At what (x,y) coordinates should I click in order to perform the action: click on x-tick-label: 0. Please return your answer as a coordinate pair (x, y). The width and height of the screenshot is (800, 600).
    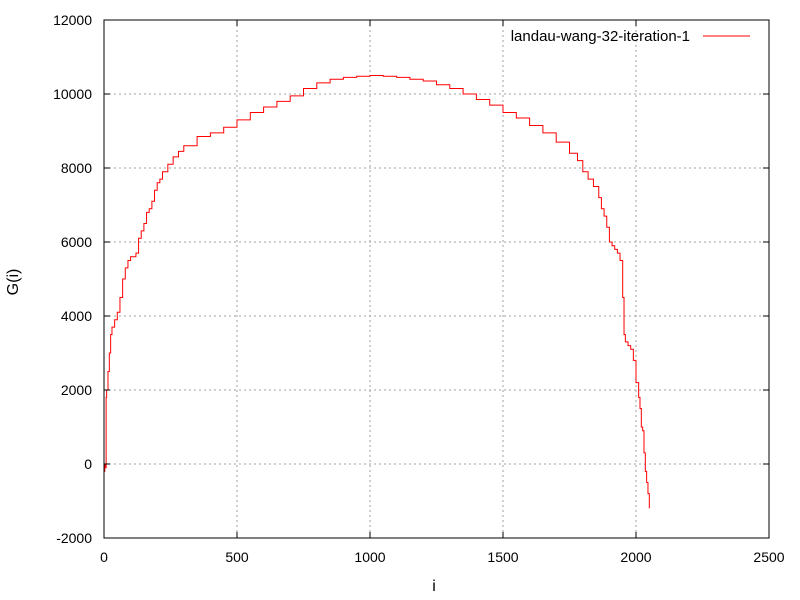
    Looking at the image, I should click on (104, 557).